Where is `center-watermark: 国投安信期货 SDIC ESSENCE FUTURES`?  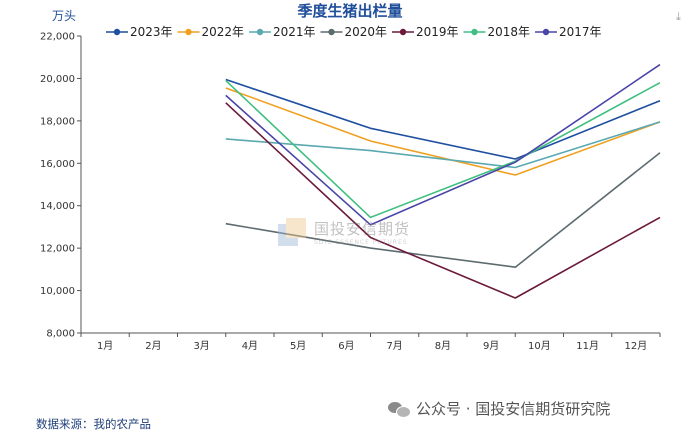
center-watermark: 国投安信期货 SDIC ESSENCE FUTURES is located at coordinates (344, 232).